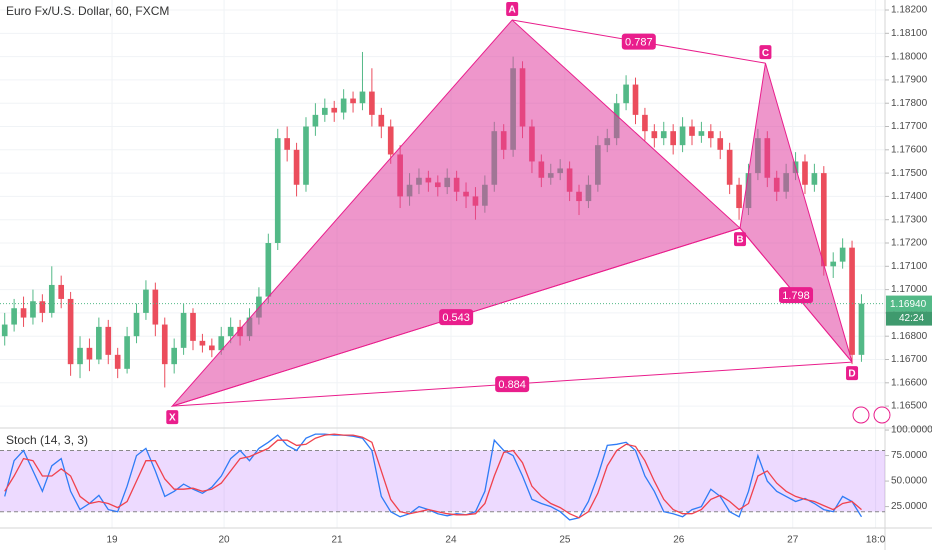 The width and height of the screenshot is (932, 550). Describe the element at coordinates (909, 455) in the screenshot. I see `y2-tick-label: 75.0000` at that location.